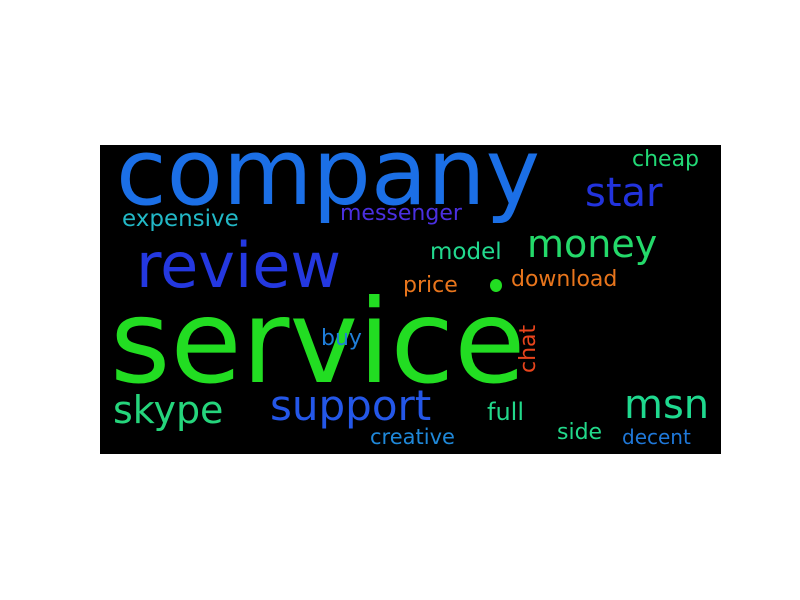  I want to click on word-expensive: expensive, so click(180, 219).